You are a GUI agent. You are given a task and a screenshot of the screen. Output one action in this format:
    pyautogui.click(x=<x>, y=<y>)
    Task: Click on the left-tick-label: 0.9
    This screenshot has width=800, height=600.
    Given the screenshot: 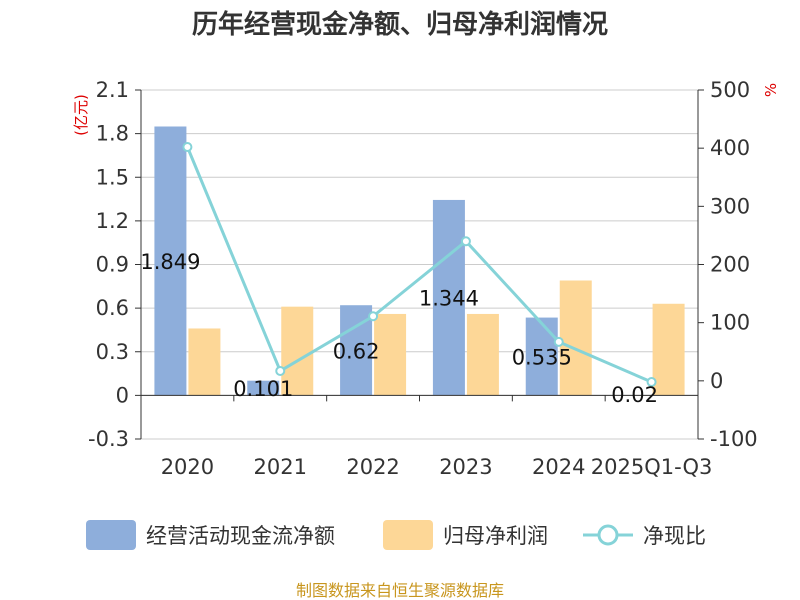 What is the action you would take?
    pyautogui.click(x=112, y=265)
    